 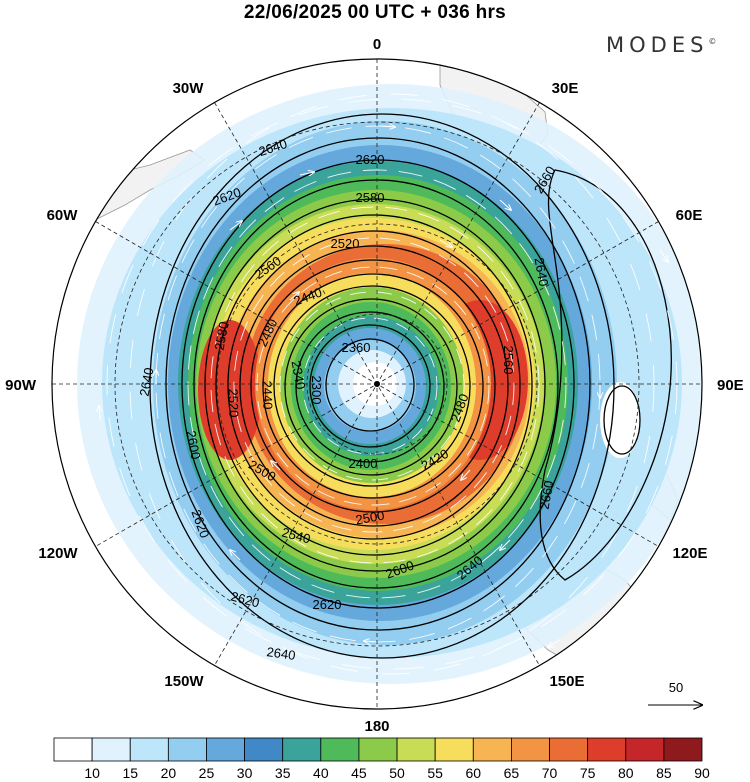 I want to click on chart-title: 22/06/2025 00 UTC + 036 hrs, so click(x=375, y=12).